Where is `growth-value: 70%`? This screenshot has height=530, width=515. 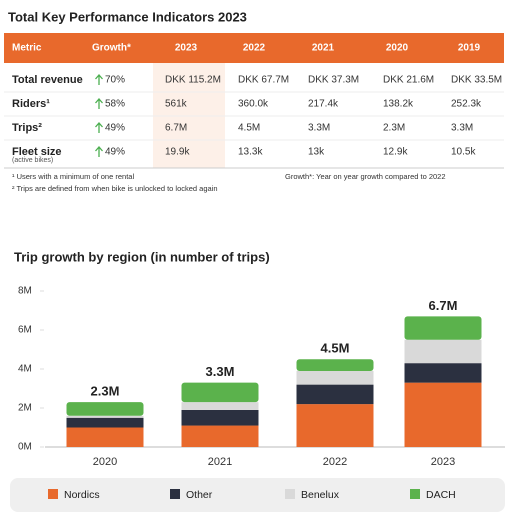
growth-value: 70% is located at coordinates (115, 80).